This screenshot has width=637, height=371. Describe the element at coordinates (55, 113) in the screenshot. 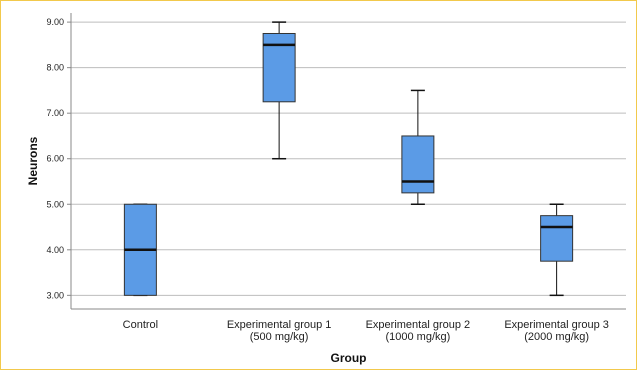

I see `y-tick-label: 7.00` at that location.